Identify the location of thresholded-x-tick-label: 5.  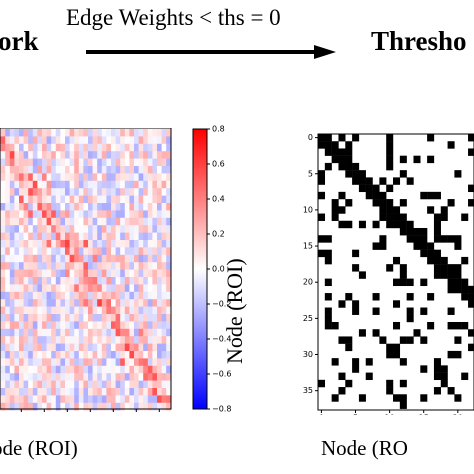
(355, 414).